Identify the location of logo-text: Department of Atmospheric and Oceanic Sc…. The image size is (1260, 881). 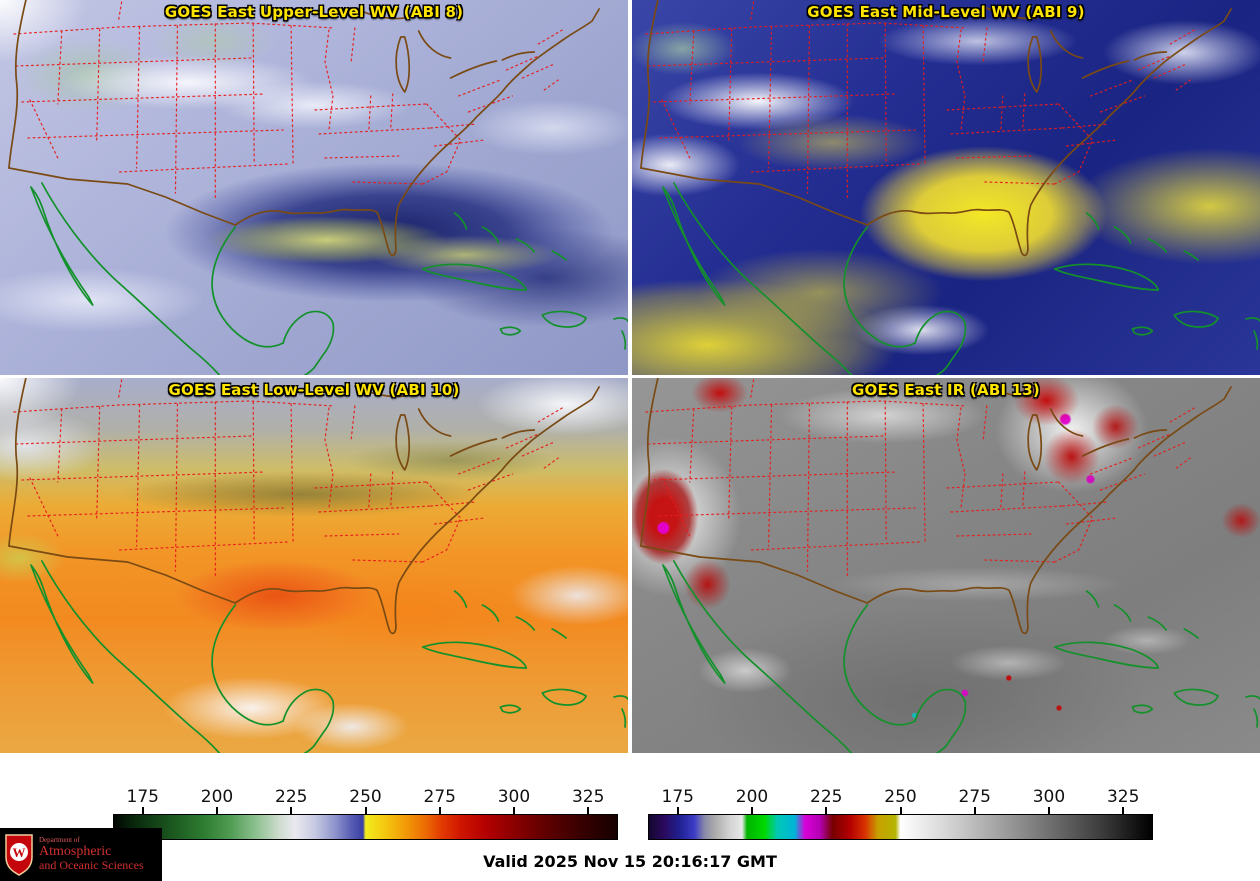
(91, 854).